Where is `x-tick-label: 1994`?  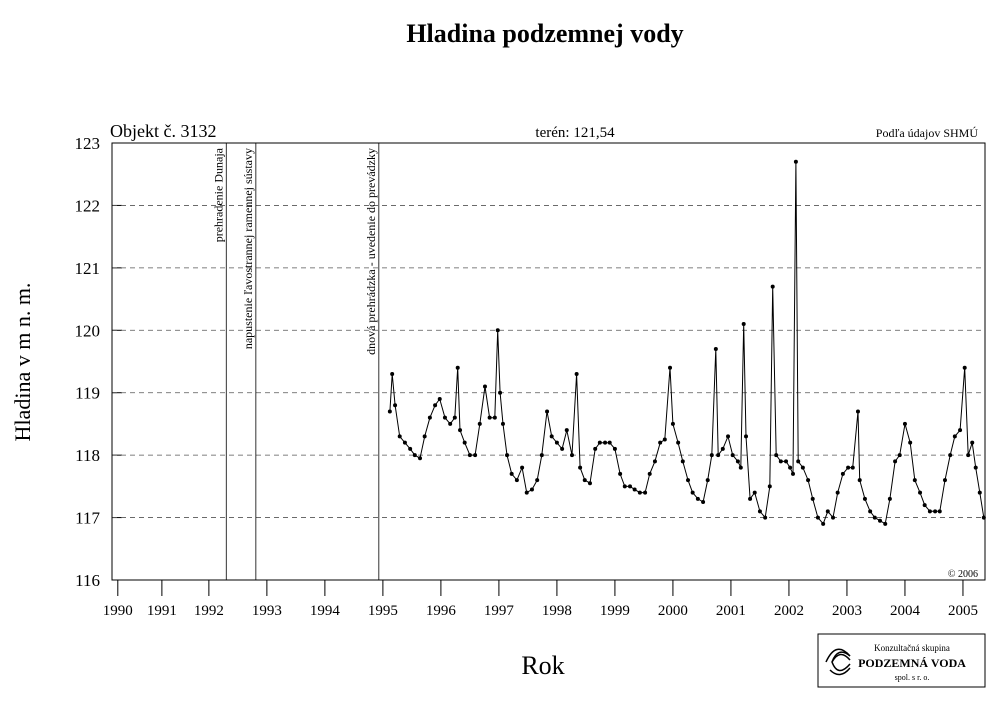
x-tick-label: 1994 is located at coordinates (325, 611).